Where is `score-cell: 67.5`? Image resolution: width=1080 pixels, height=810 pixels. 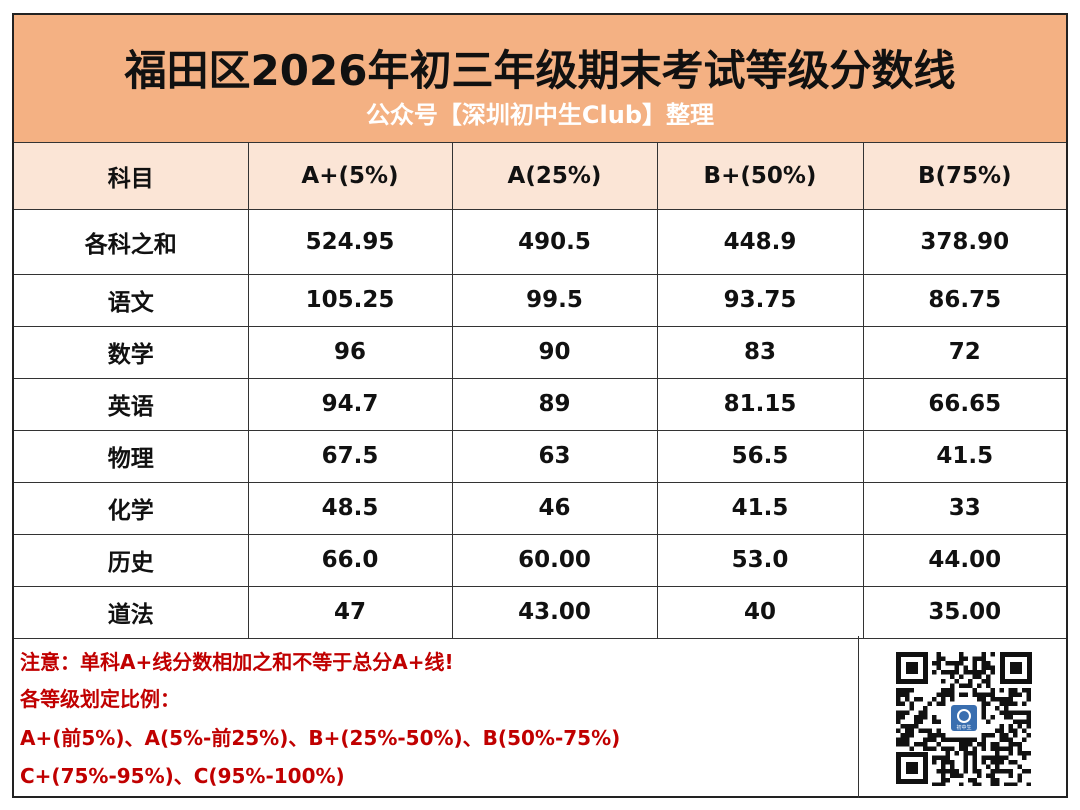 score-cell: 67.5 is located at coordinates (350, 456).